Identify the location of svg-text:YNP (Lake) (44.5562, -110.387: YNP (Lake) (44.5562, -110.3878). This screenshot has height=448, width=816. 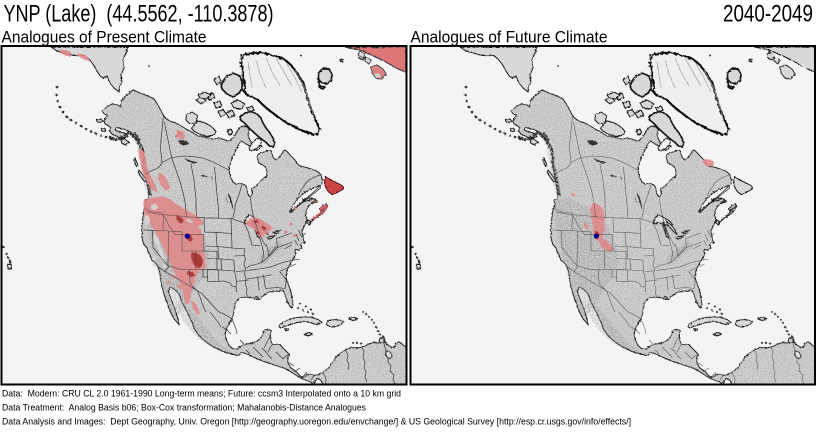
(139, 14).